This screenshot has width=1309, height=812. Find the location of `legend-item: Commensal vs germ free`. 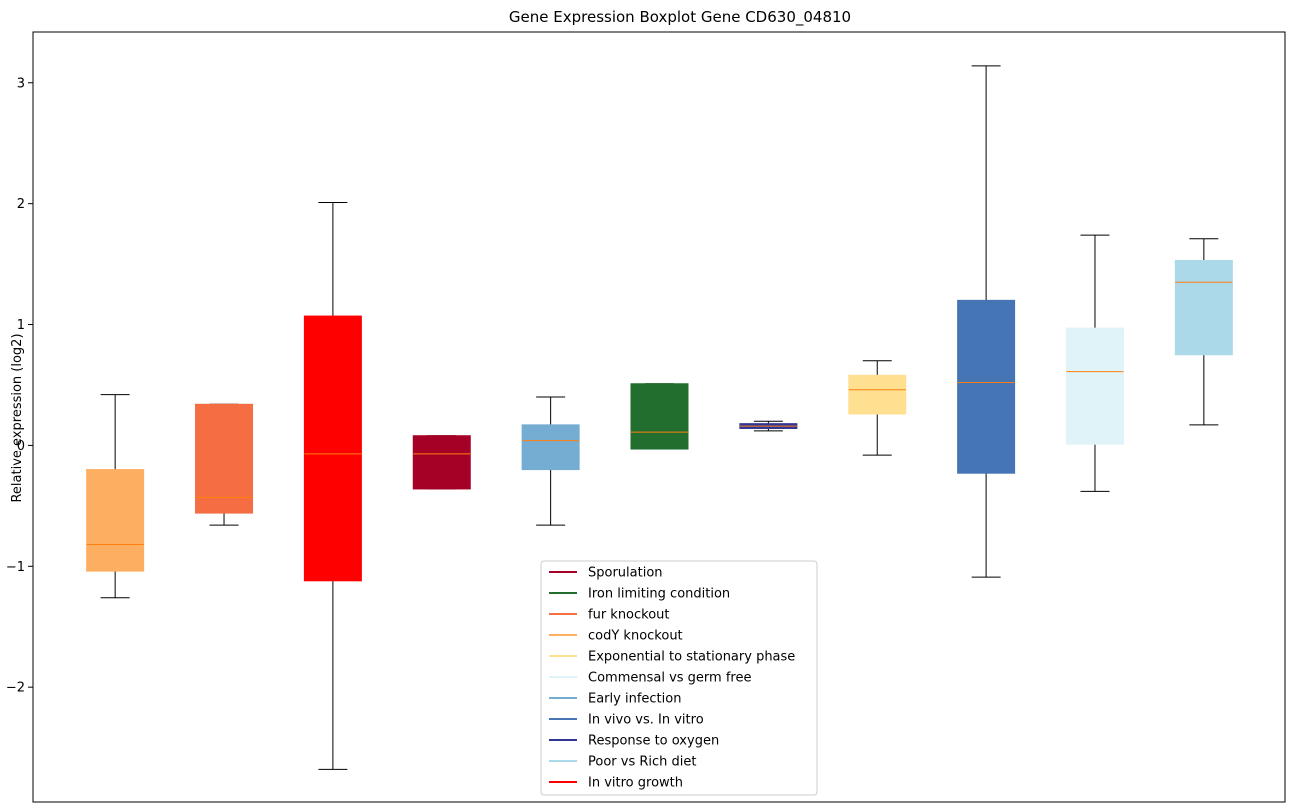

legend-item: Commensal vs germ free is located at coordinates (650, 678).